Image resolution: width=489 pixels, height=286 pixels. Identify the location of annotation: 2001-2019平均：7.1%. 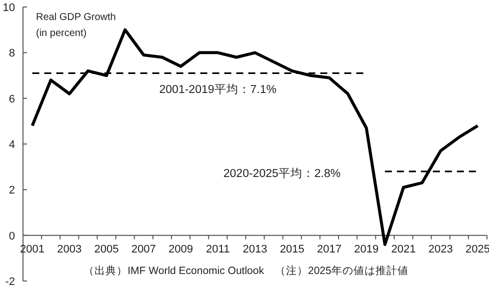
(217, 89).